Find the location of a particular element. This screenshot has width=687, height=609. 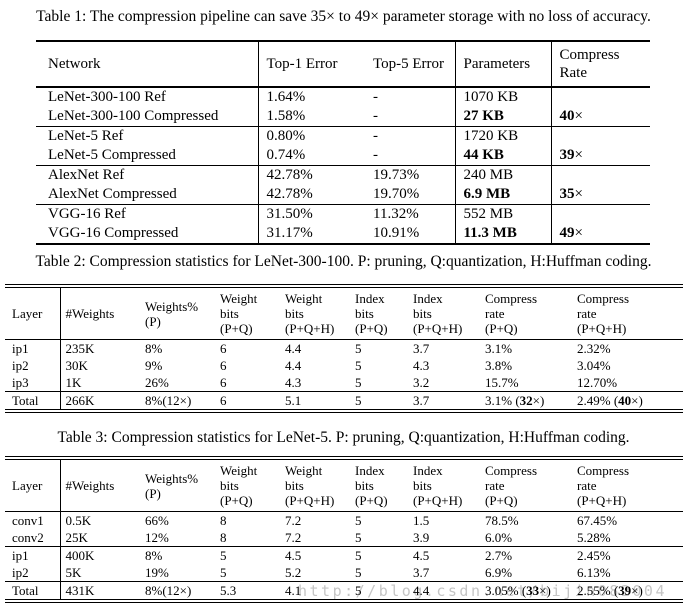

ibits-pqh-cell: 4.3 is located at coordinates (421, 365).